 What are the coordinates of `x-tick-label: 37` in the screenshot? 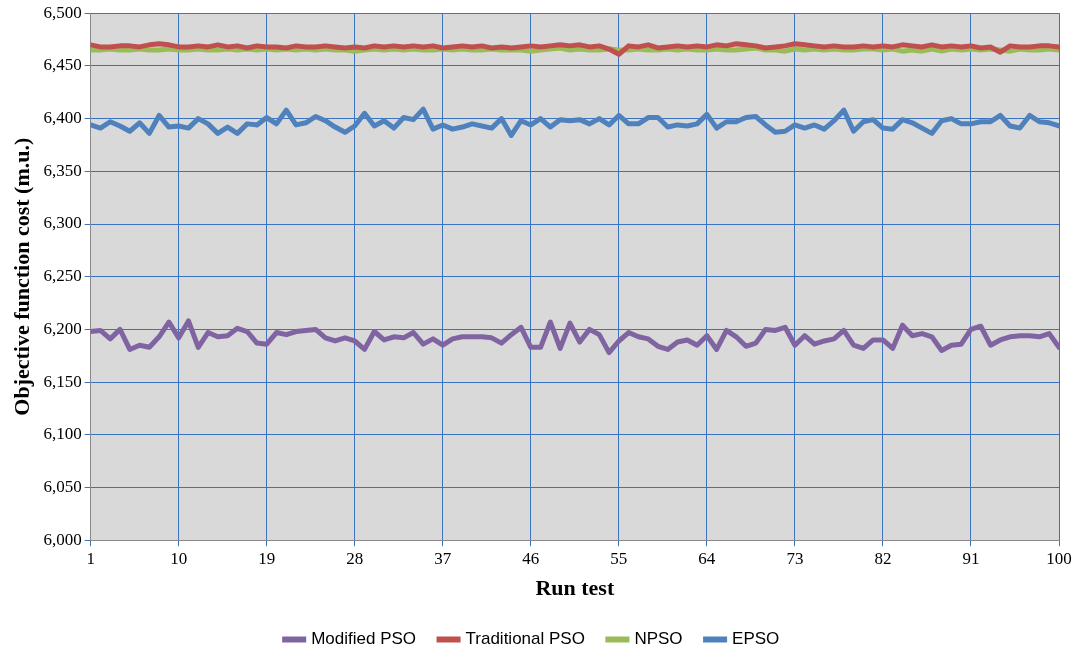 It's located at (443, 558).